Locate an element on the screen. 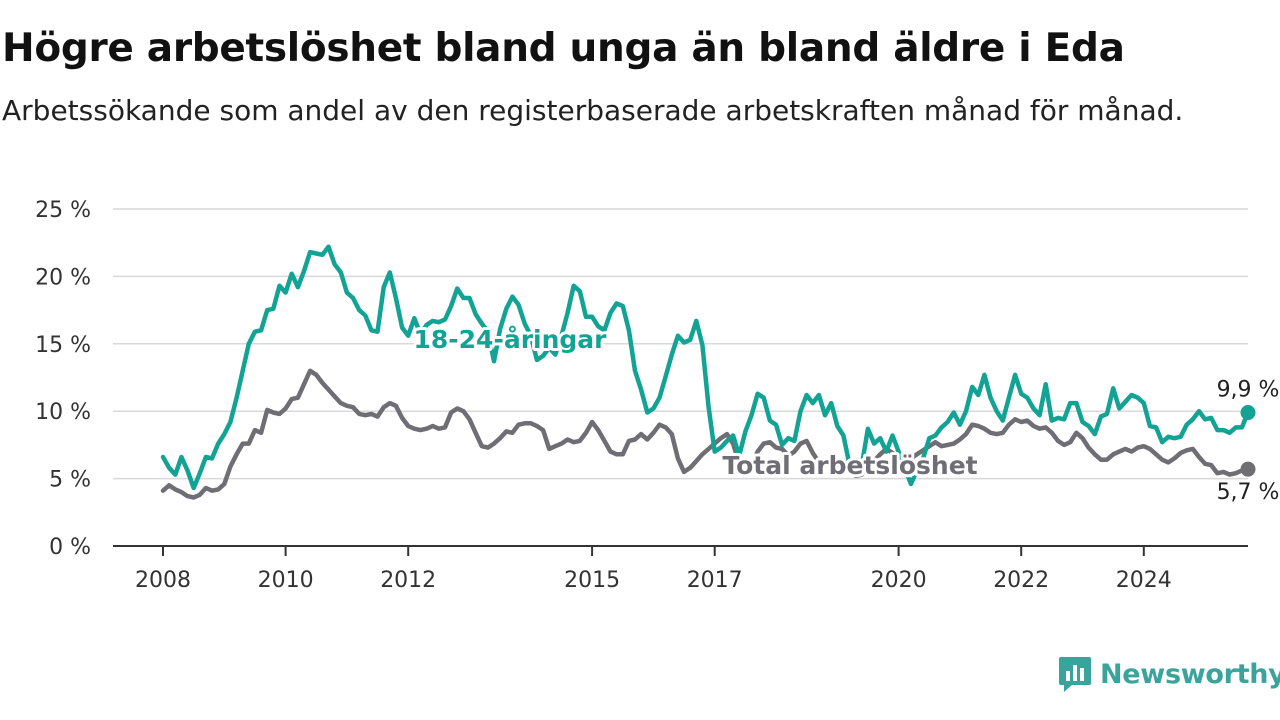 This screenshot has height=720, width=1280. y-tick-label: 25 % is located at coordinates (63, 210).